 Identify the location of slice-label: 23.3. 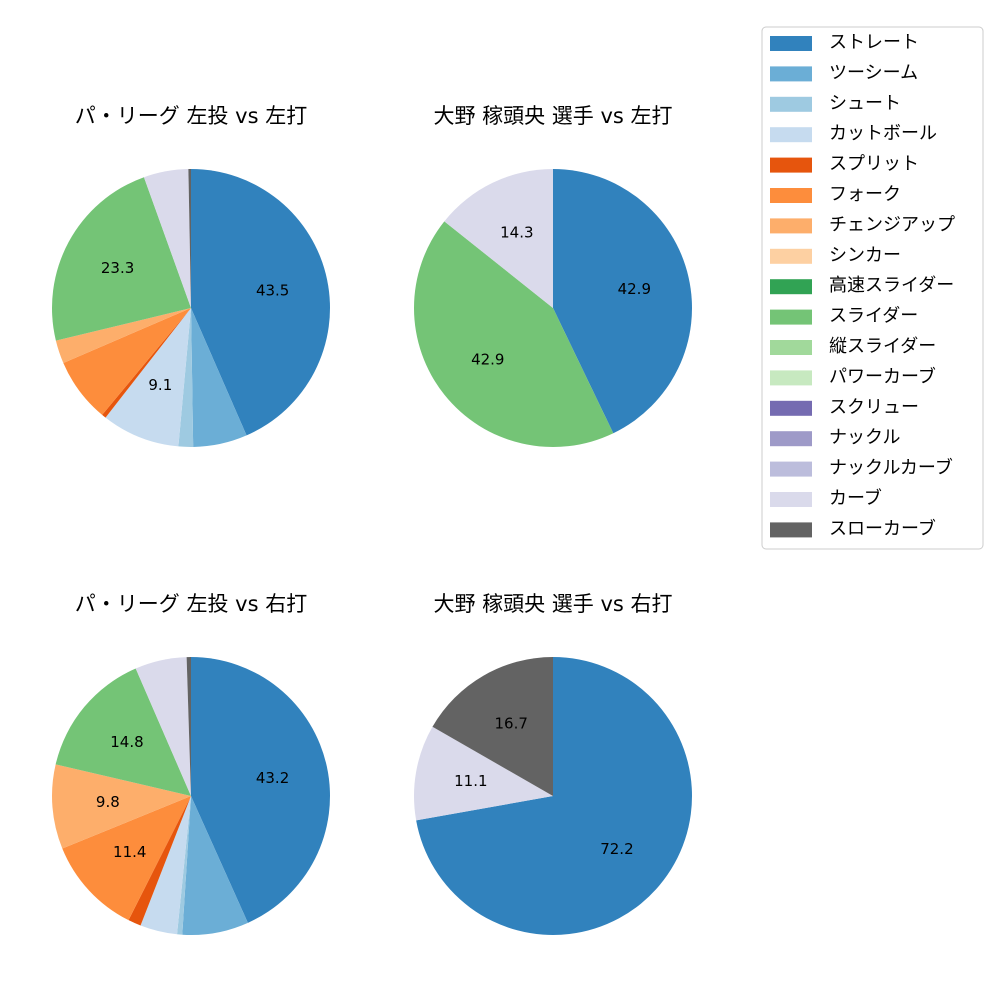
(117, 268).